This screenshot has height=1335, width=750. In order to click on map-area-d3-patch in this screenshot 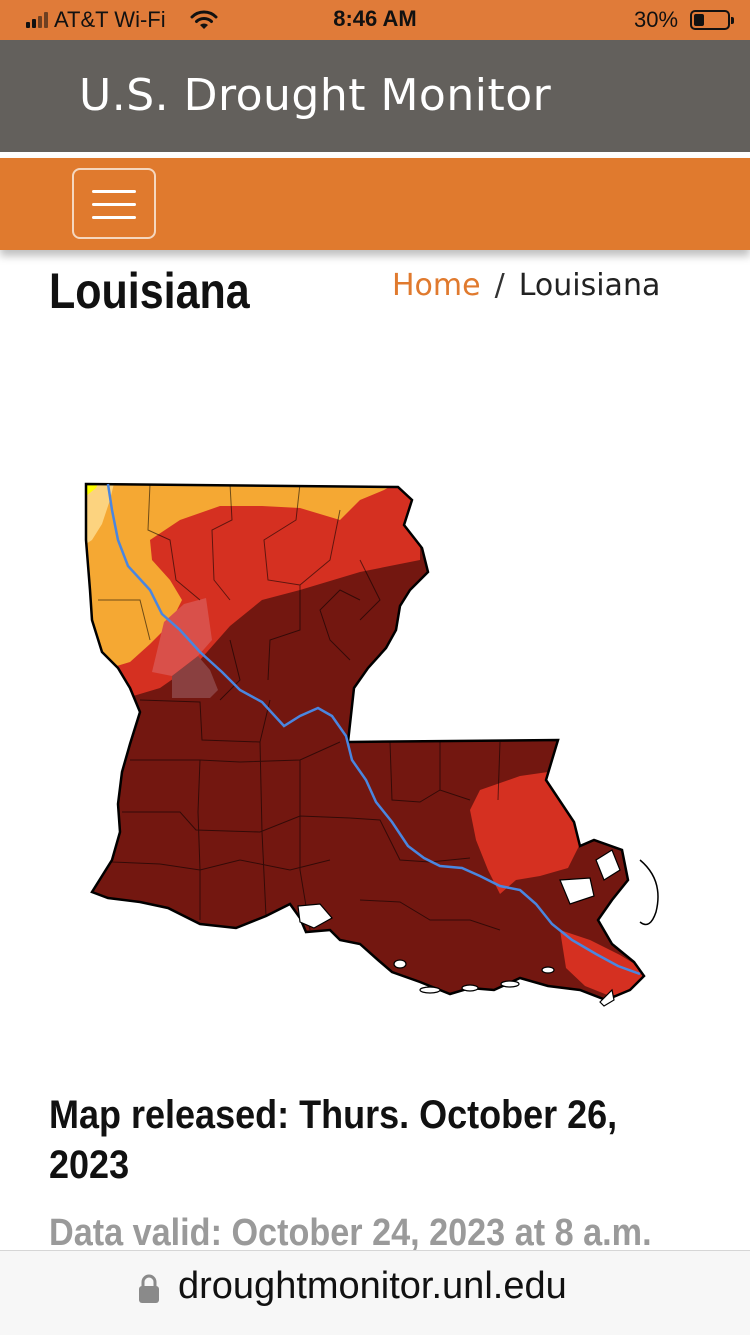, I will do `click(182, 637)`.